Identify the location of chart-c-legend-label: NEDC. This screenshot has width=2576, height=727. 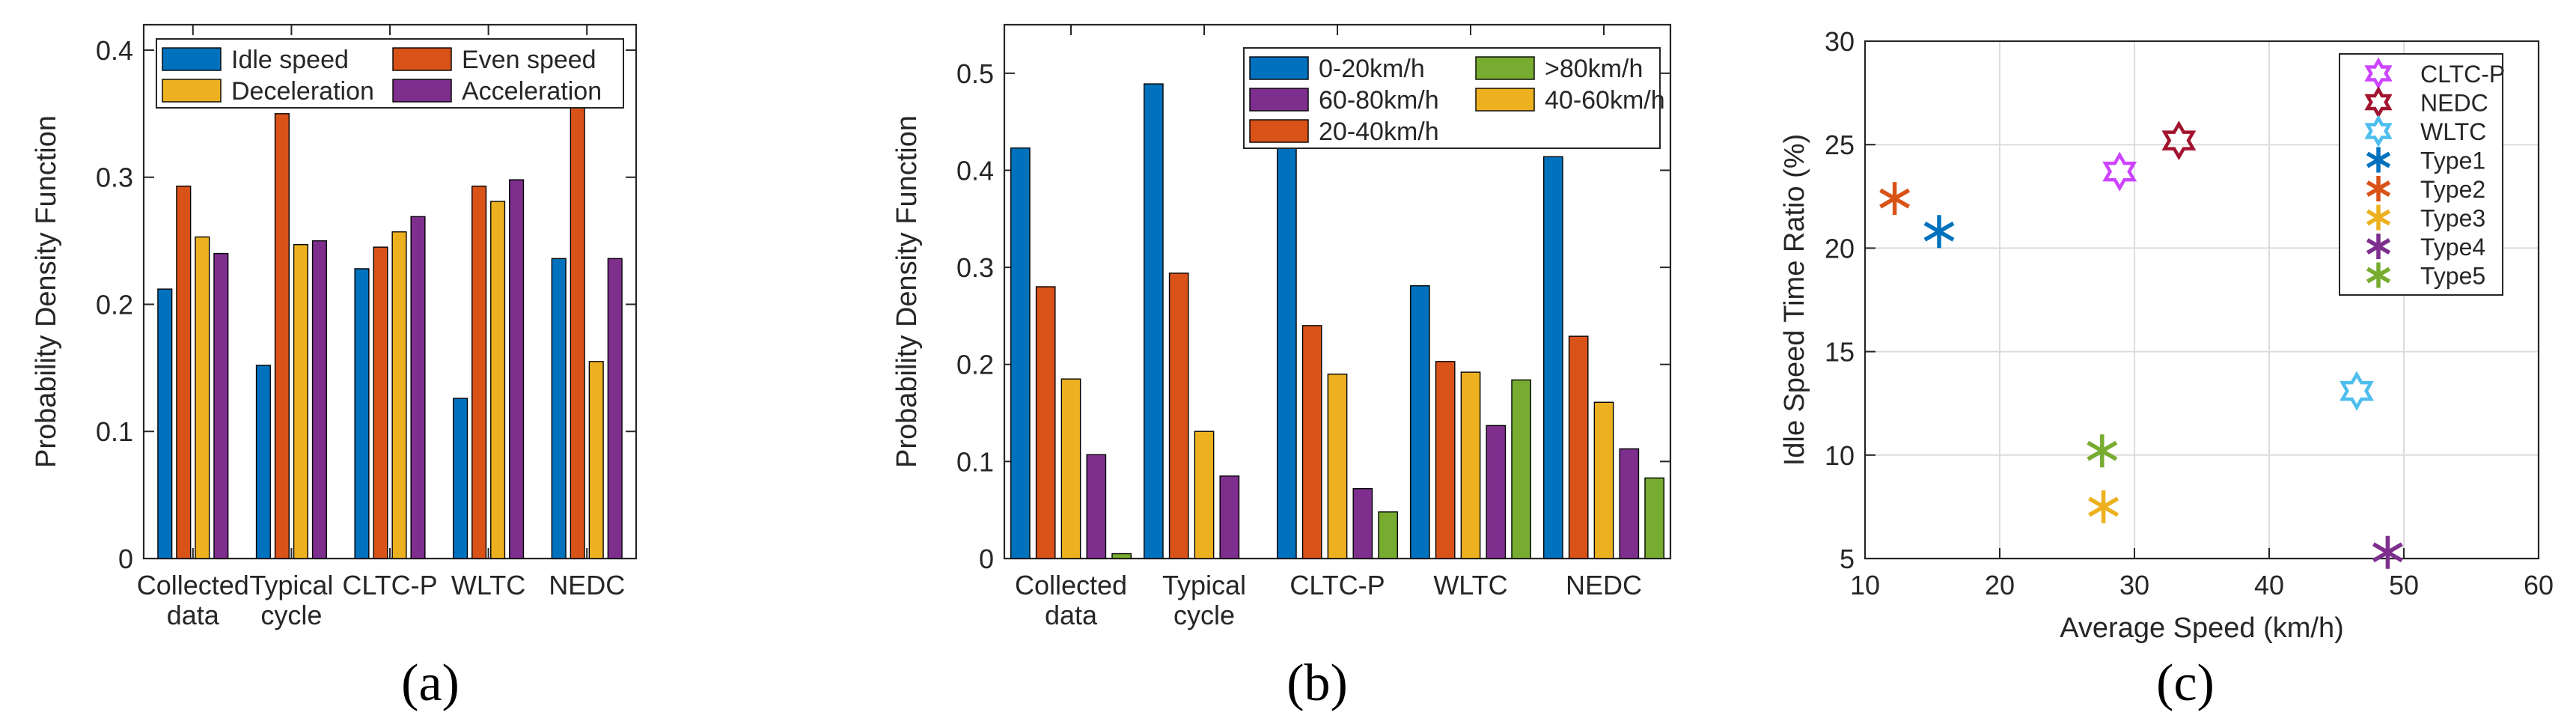
(2454, 103).